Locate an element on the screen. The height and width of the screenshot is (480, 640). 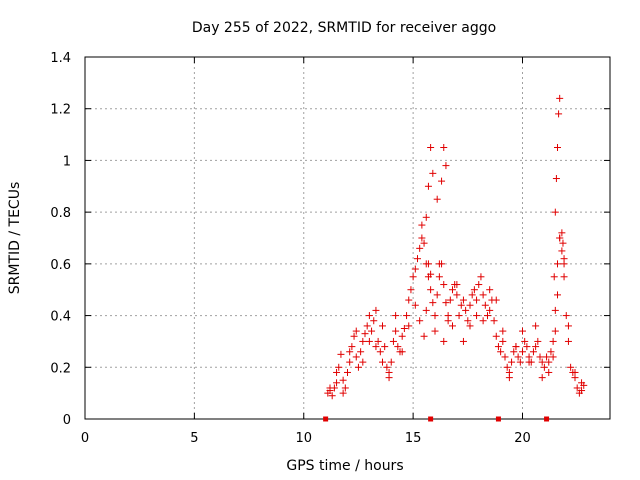
x-tick-label: 0 is located at coordinates (85, 438).